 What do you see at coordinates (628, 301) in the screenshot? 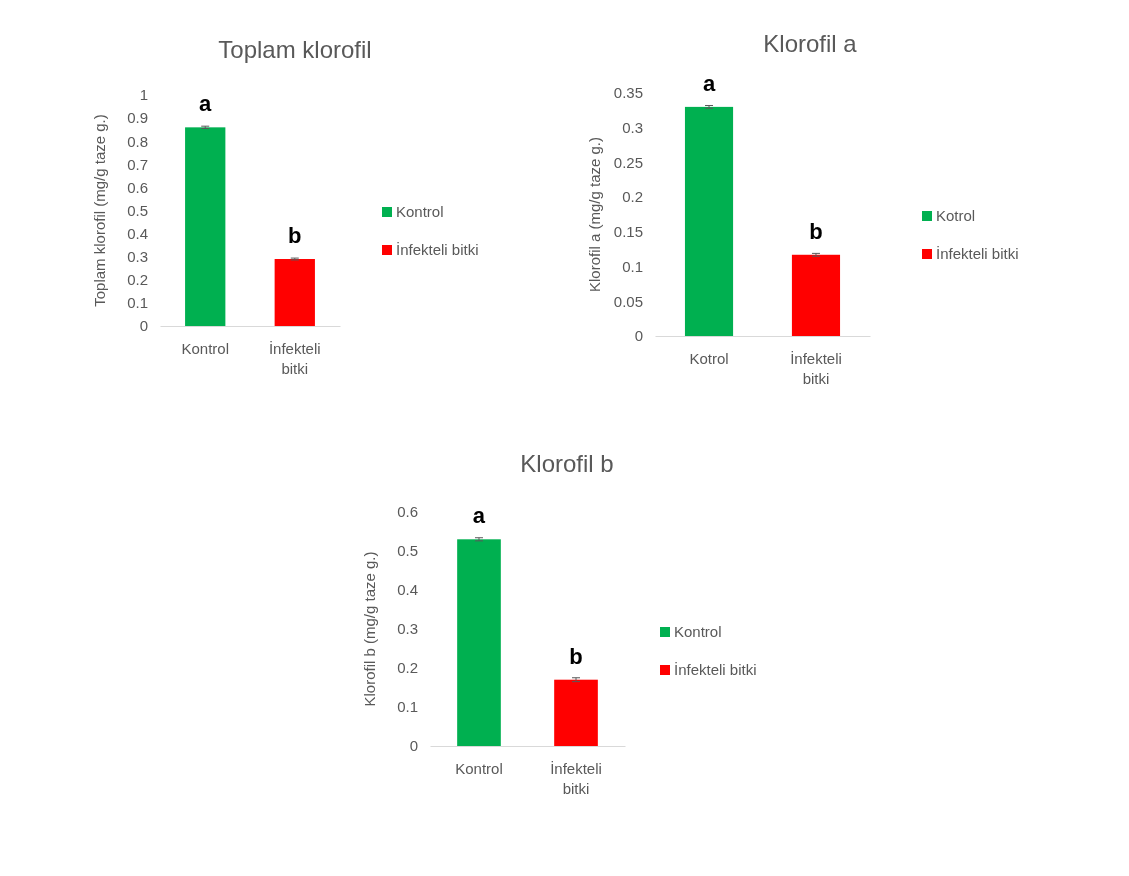
I see `y-tick-label: 0.05` at bounding box center [628, 301].